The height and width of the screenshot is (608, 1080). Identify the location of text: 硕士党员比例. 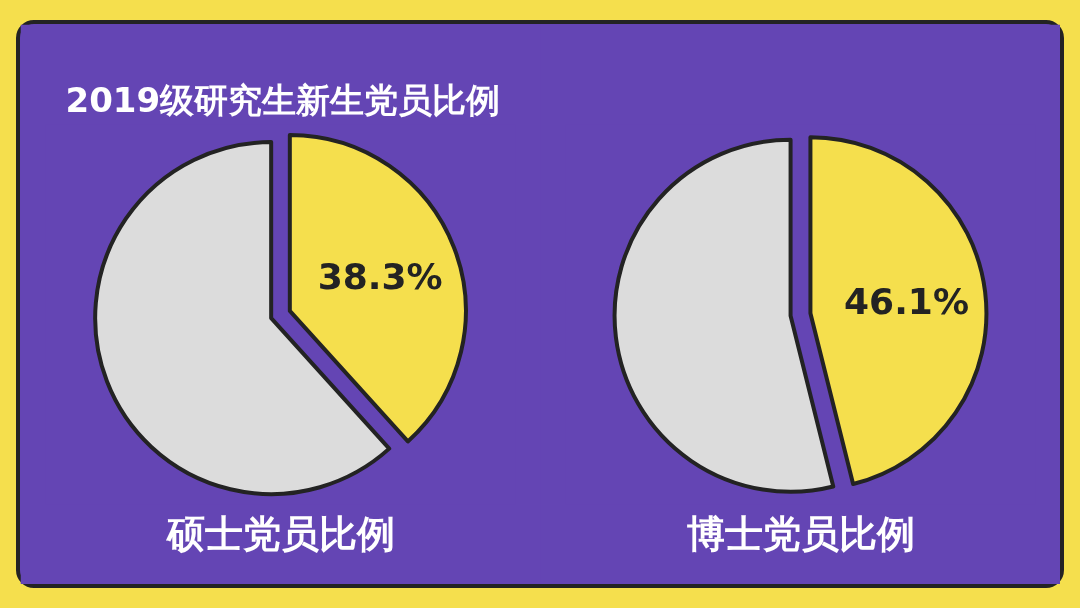
(279, 533).